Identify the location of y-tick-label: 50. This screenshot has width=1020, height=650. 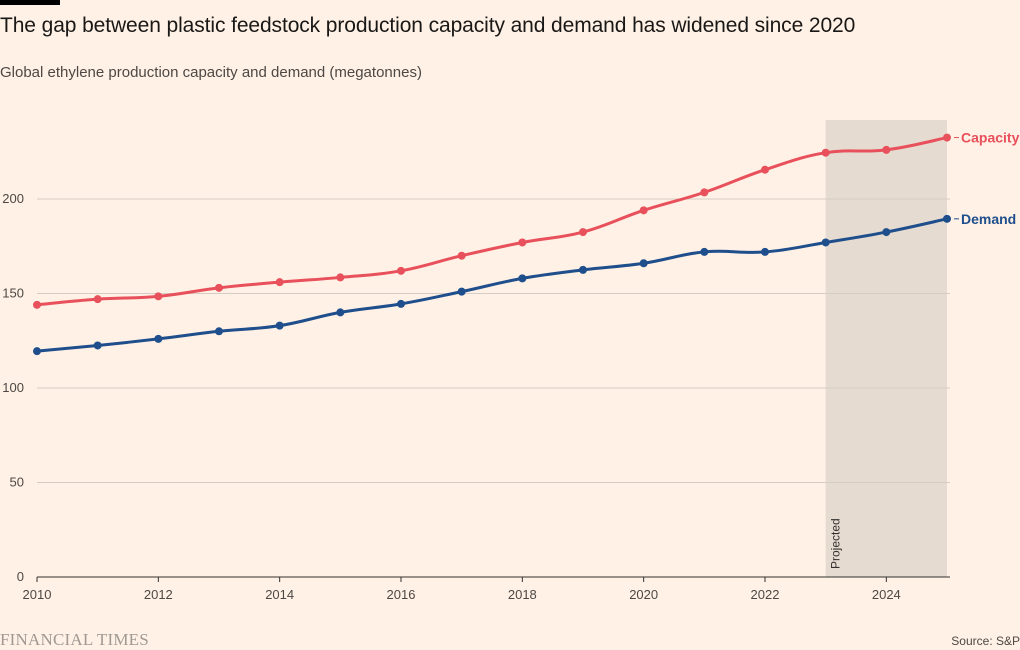
(17, 482).